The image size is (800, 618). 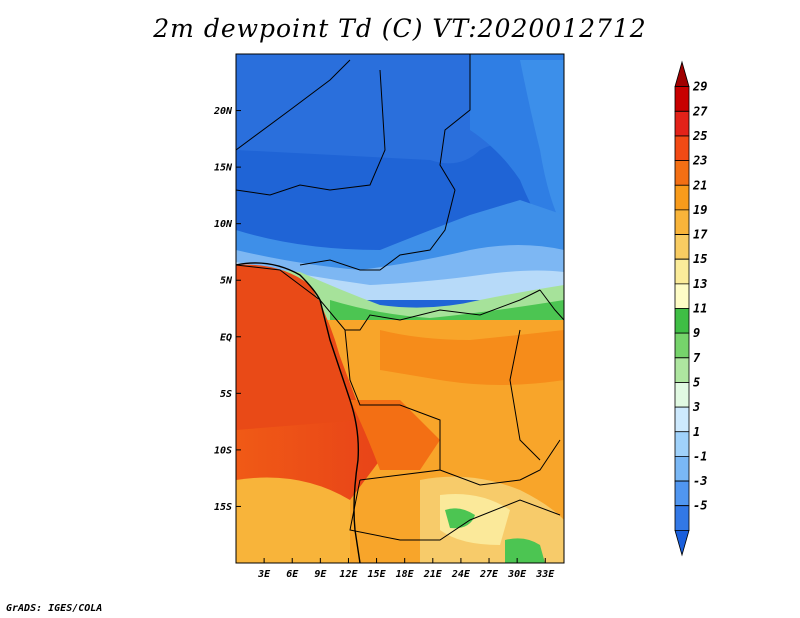 I want to click on lon-tick-label: 30E, so click(x=517, y=574).